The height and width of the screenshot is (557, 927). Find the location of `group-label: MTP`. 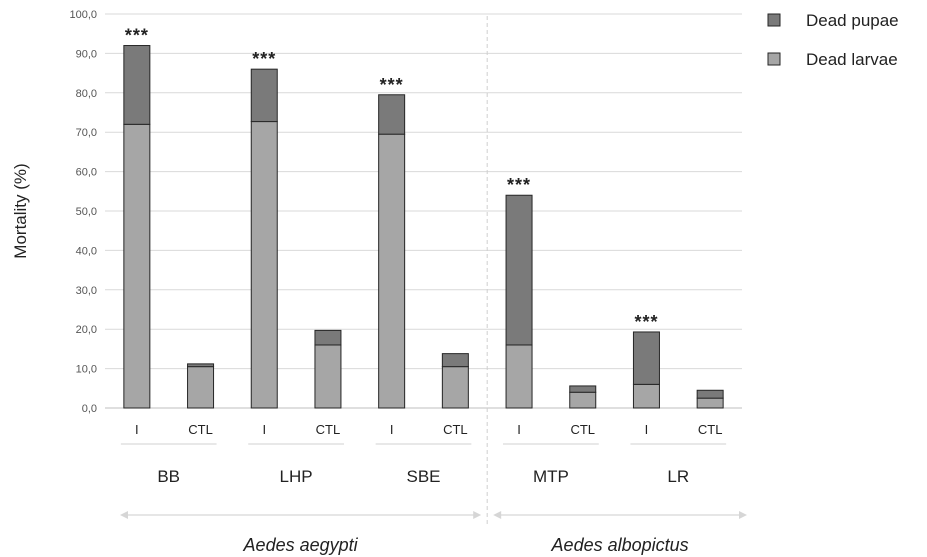

group-label: MTP is located at coordinates (551, 476).